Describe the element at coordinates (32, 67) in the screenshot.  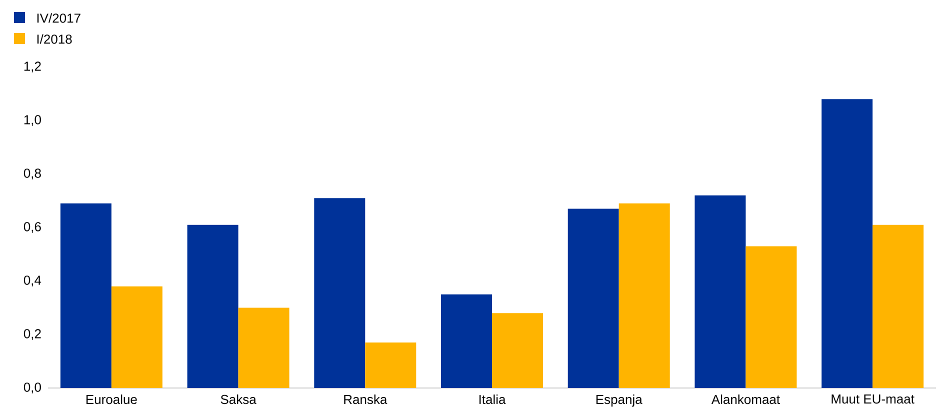
I see `y-tick-label: 1,2` at that location.